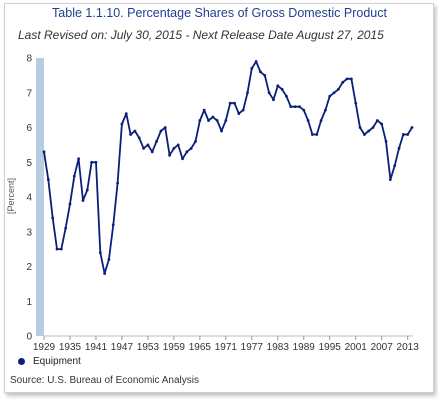 The height and width of the screenshot is (401, 439). Describe the element at coordinates (29, 232) in the screenshot. I see `y-tick-label: 3` at that location.